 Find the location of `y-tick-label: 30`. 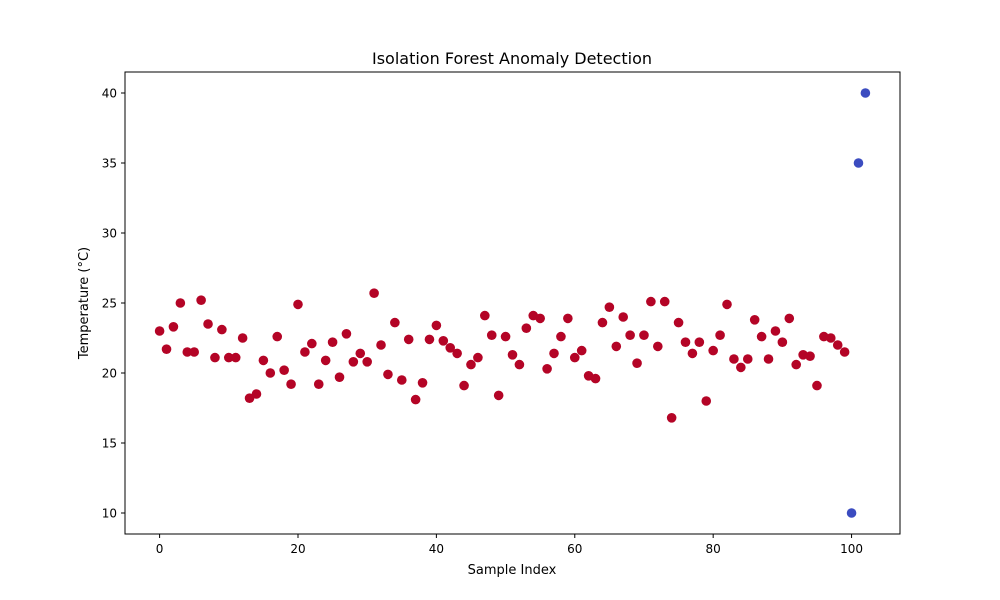

y-tick-label: 30 is located at coordinates (109, 234).